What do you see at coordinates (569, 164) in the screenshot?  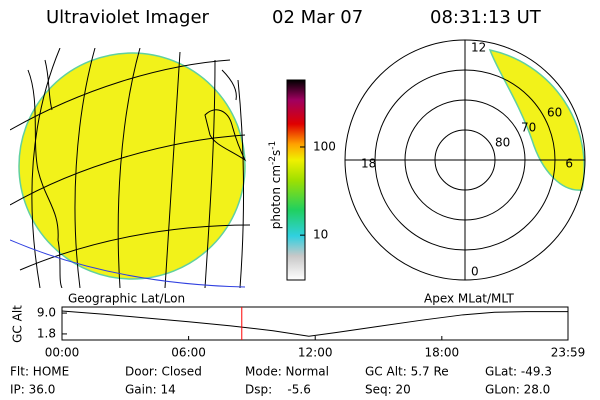 I see `polar-mlt-label: 6` at bounding box center [569, 164].